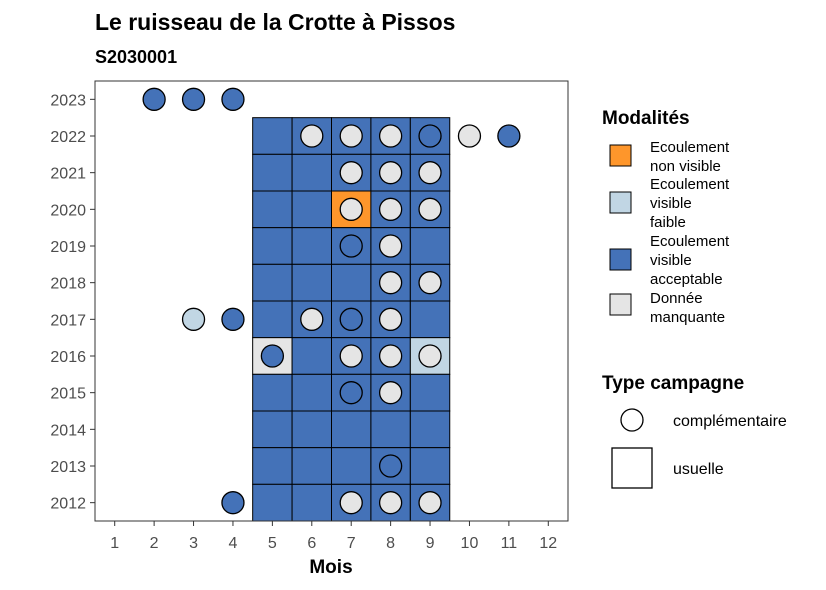 This screenshot has width=826, height=590. What do you see at coordinates (68, 394) in the screenshot?
I see `y-tick-label: 2015` at bounding box center [68, 394].